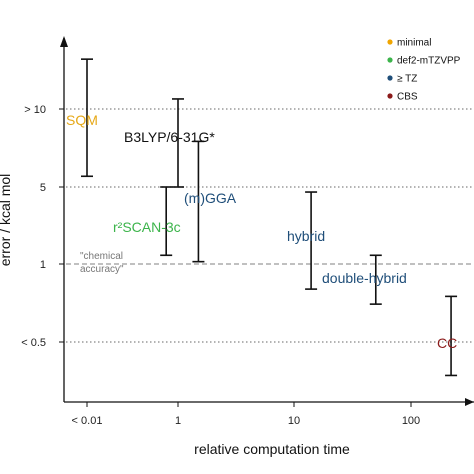 Image resolution: width=474 pixels, height=474 pixels. Describe the element at coordinates (407, 97) in the screenshot. I see `legend-label-3: CBS` at that location.